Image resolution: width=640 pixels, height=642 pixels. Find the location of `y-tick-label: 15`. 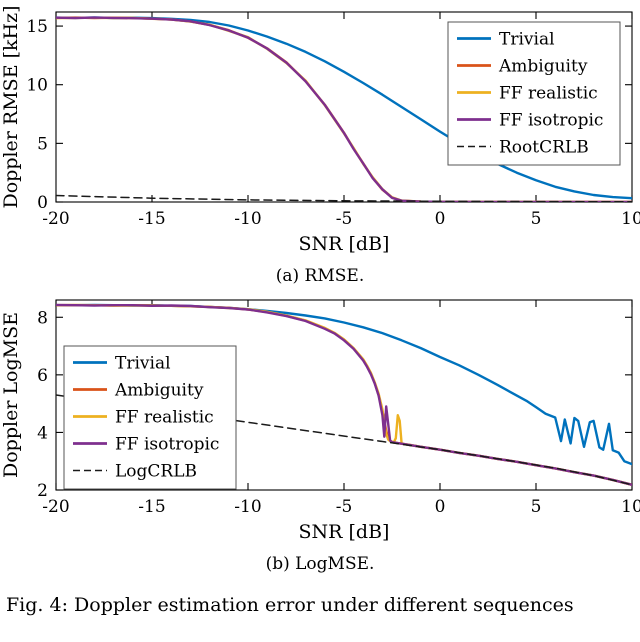

y-tick-label: 15 is located at coordinates (37, 27).